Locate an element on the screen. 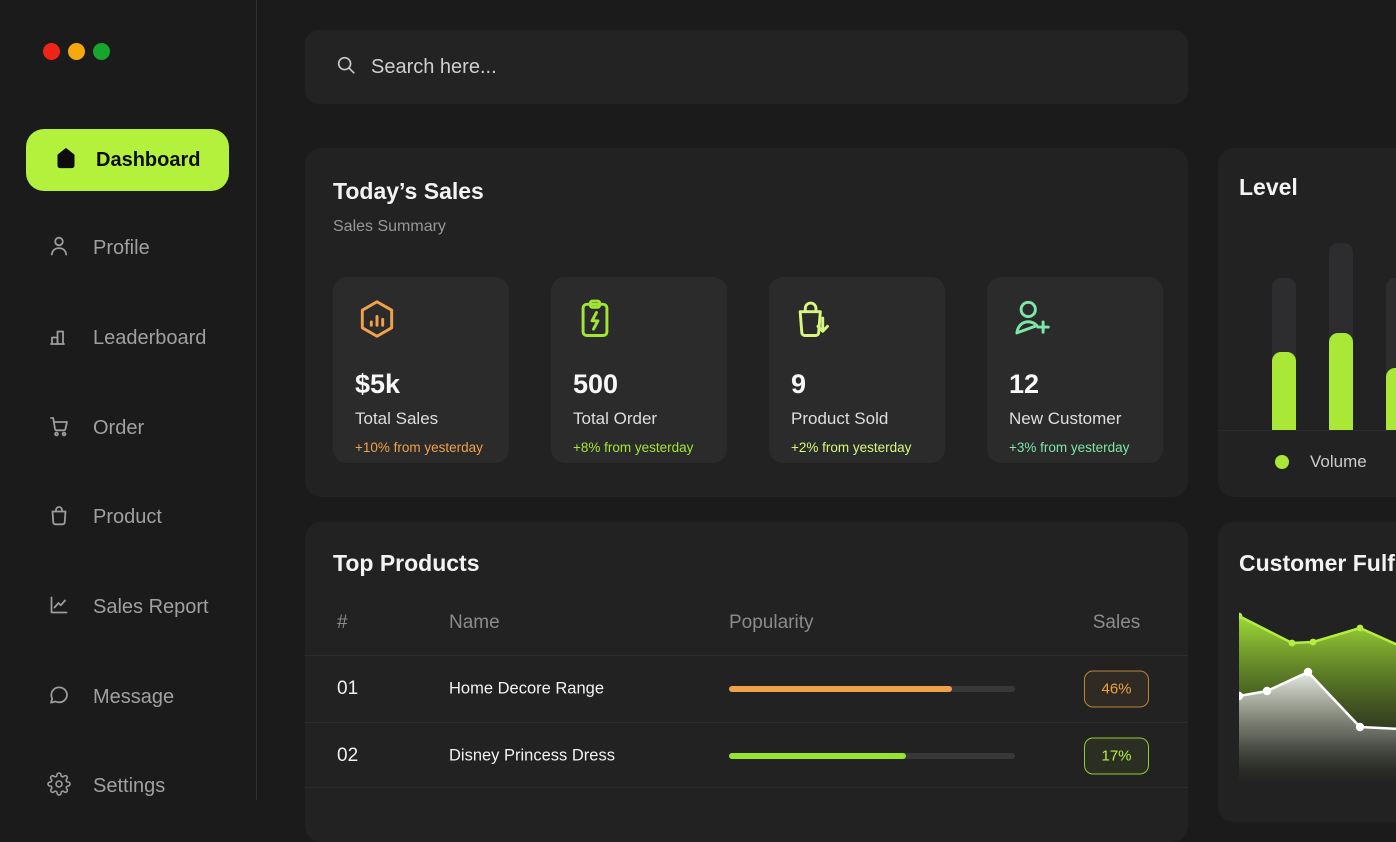  gear-icon is located at coordinates (59, 786).